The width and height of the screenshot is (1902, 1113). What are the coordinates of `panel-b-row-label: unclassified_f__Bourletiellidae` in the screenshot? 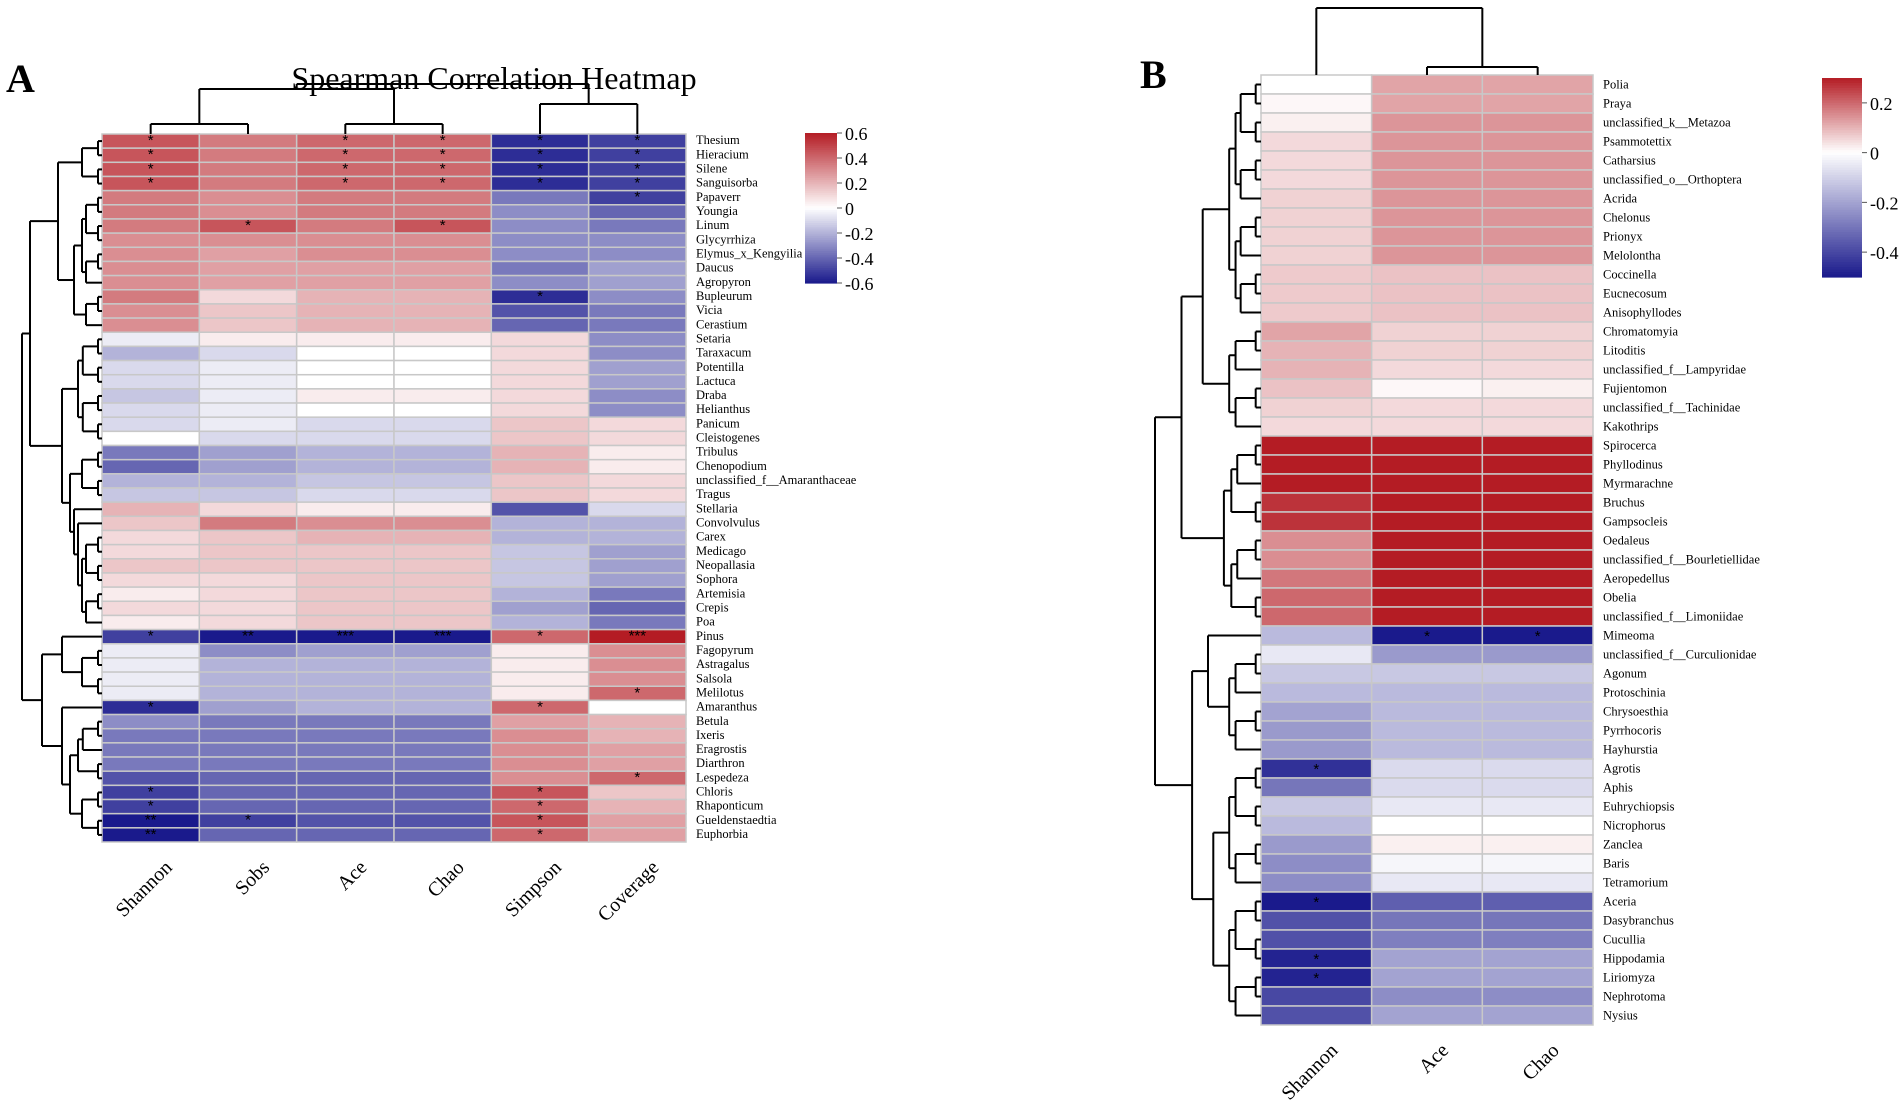 It's located at (1681, 560).